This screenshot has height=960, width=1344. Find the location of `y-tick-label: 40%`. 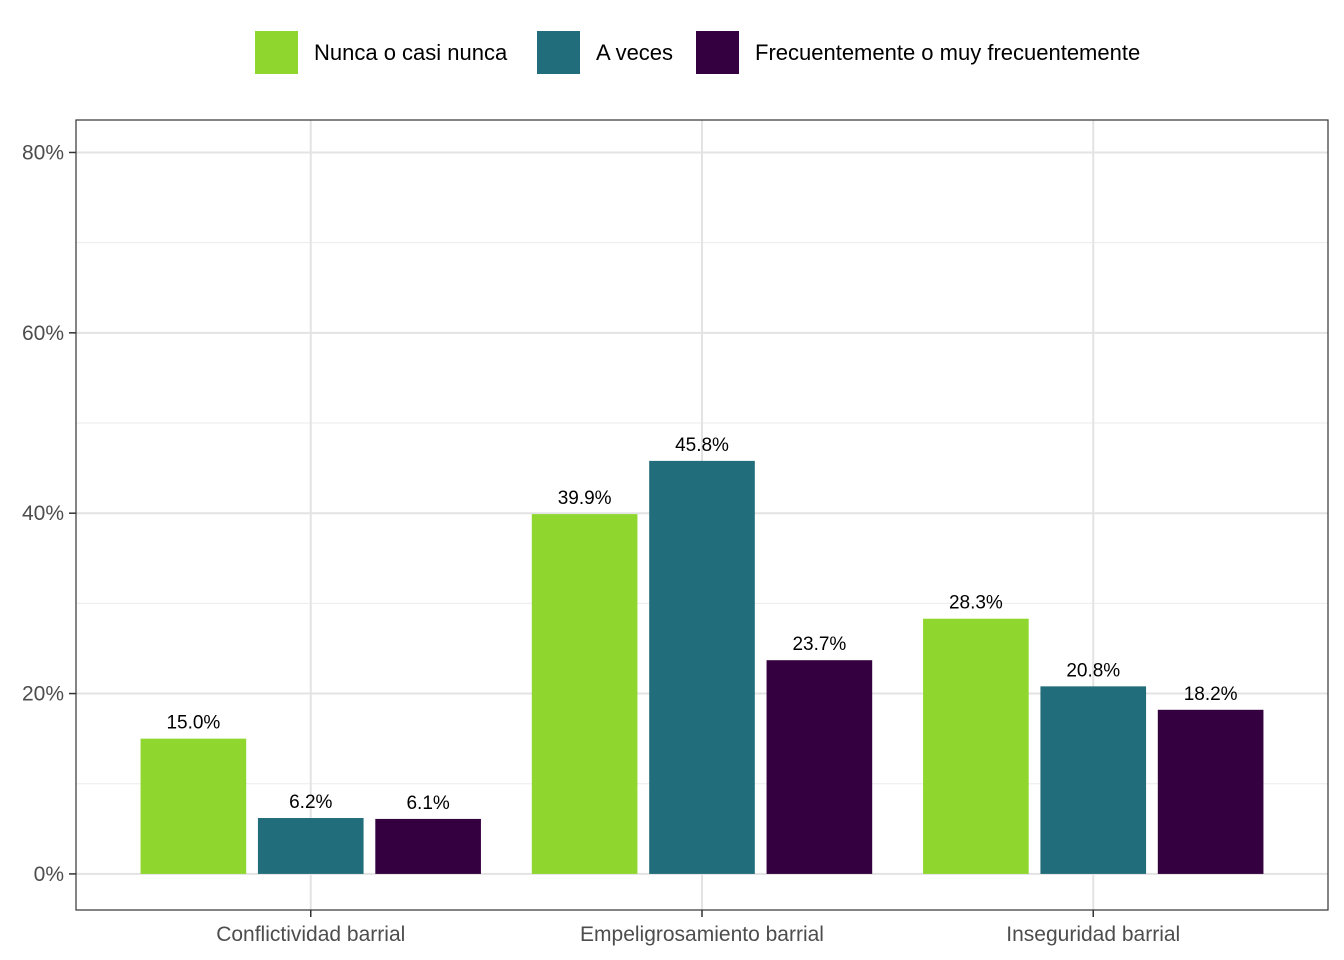

y-tick-label: 40% is located at coordinates (43, 513).